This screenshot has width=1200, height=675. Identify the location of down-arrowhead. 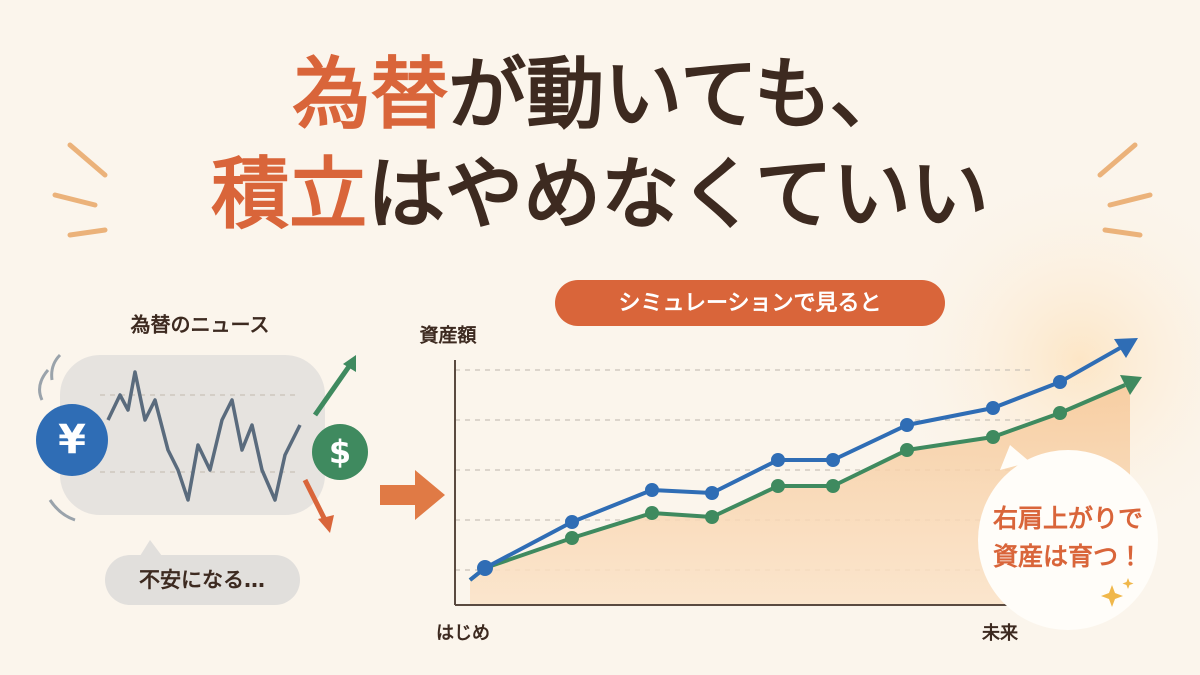
(326, 524).